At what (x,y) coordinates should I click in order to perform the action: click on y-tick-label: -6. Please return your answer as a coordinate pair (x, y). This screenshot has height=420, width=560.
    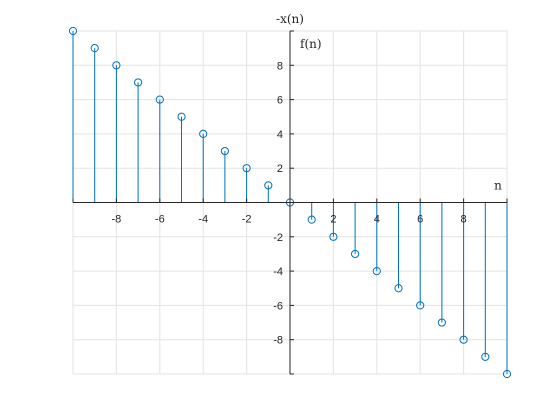
    Looking at the image, I should click on (278, 306).